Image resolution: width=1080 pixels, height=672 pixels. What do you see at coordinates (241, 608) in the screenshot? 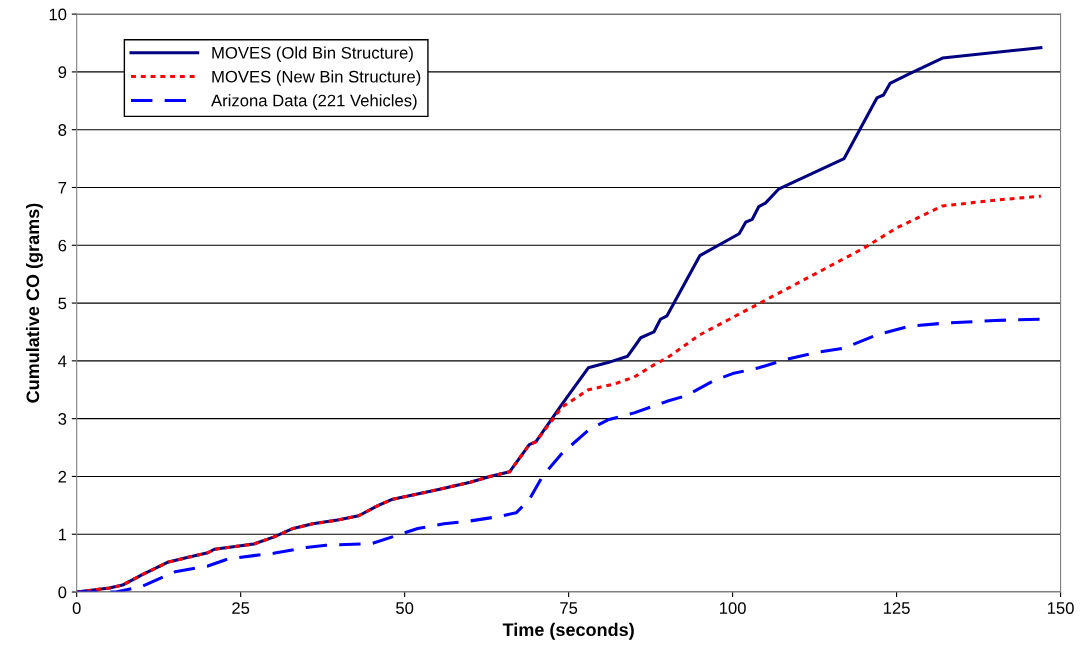
I see `x-tick-label: 25` at bounding box center [241, 608].